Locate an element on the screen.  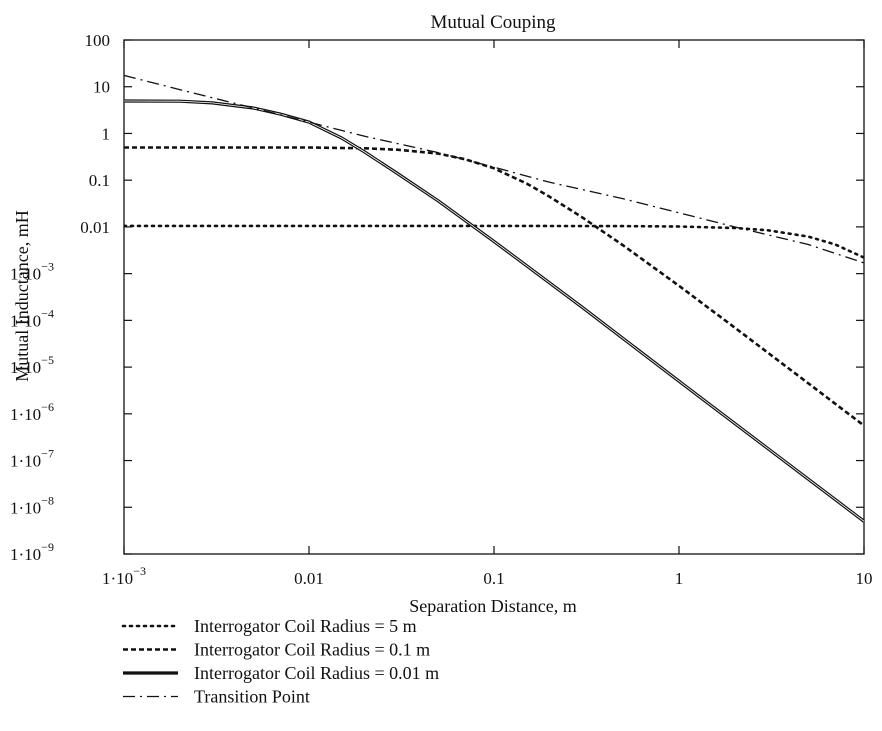
y-tick-label: 1·10⁻³ is located at coordinates (32, 272).